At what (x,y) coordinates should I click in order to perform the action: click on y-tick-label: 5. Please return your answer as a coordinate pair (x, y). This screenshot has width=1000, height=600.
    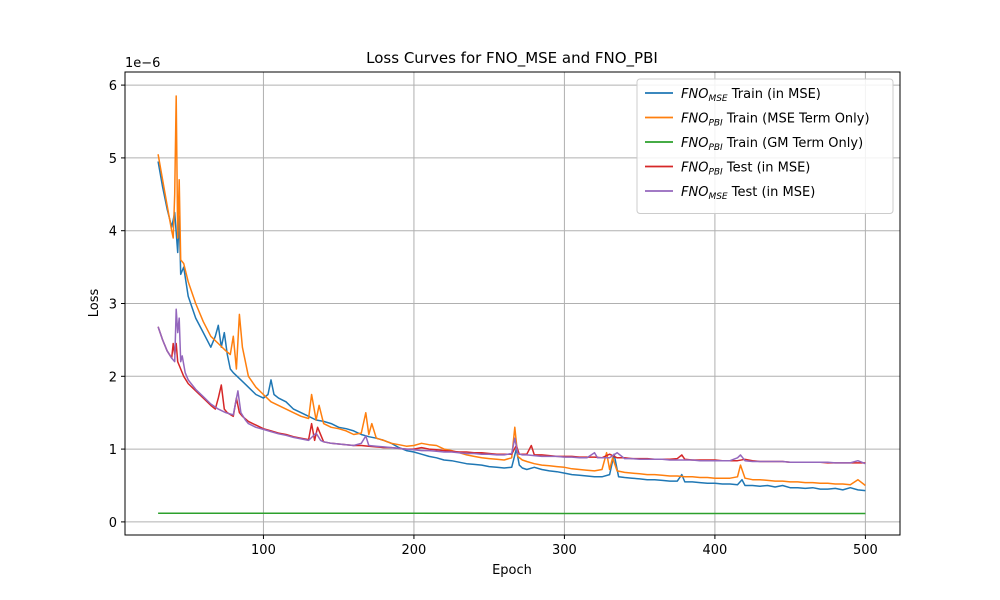
    Looking at the image, I should click on (113, 159).